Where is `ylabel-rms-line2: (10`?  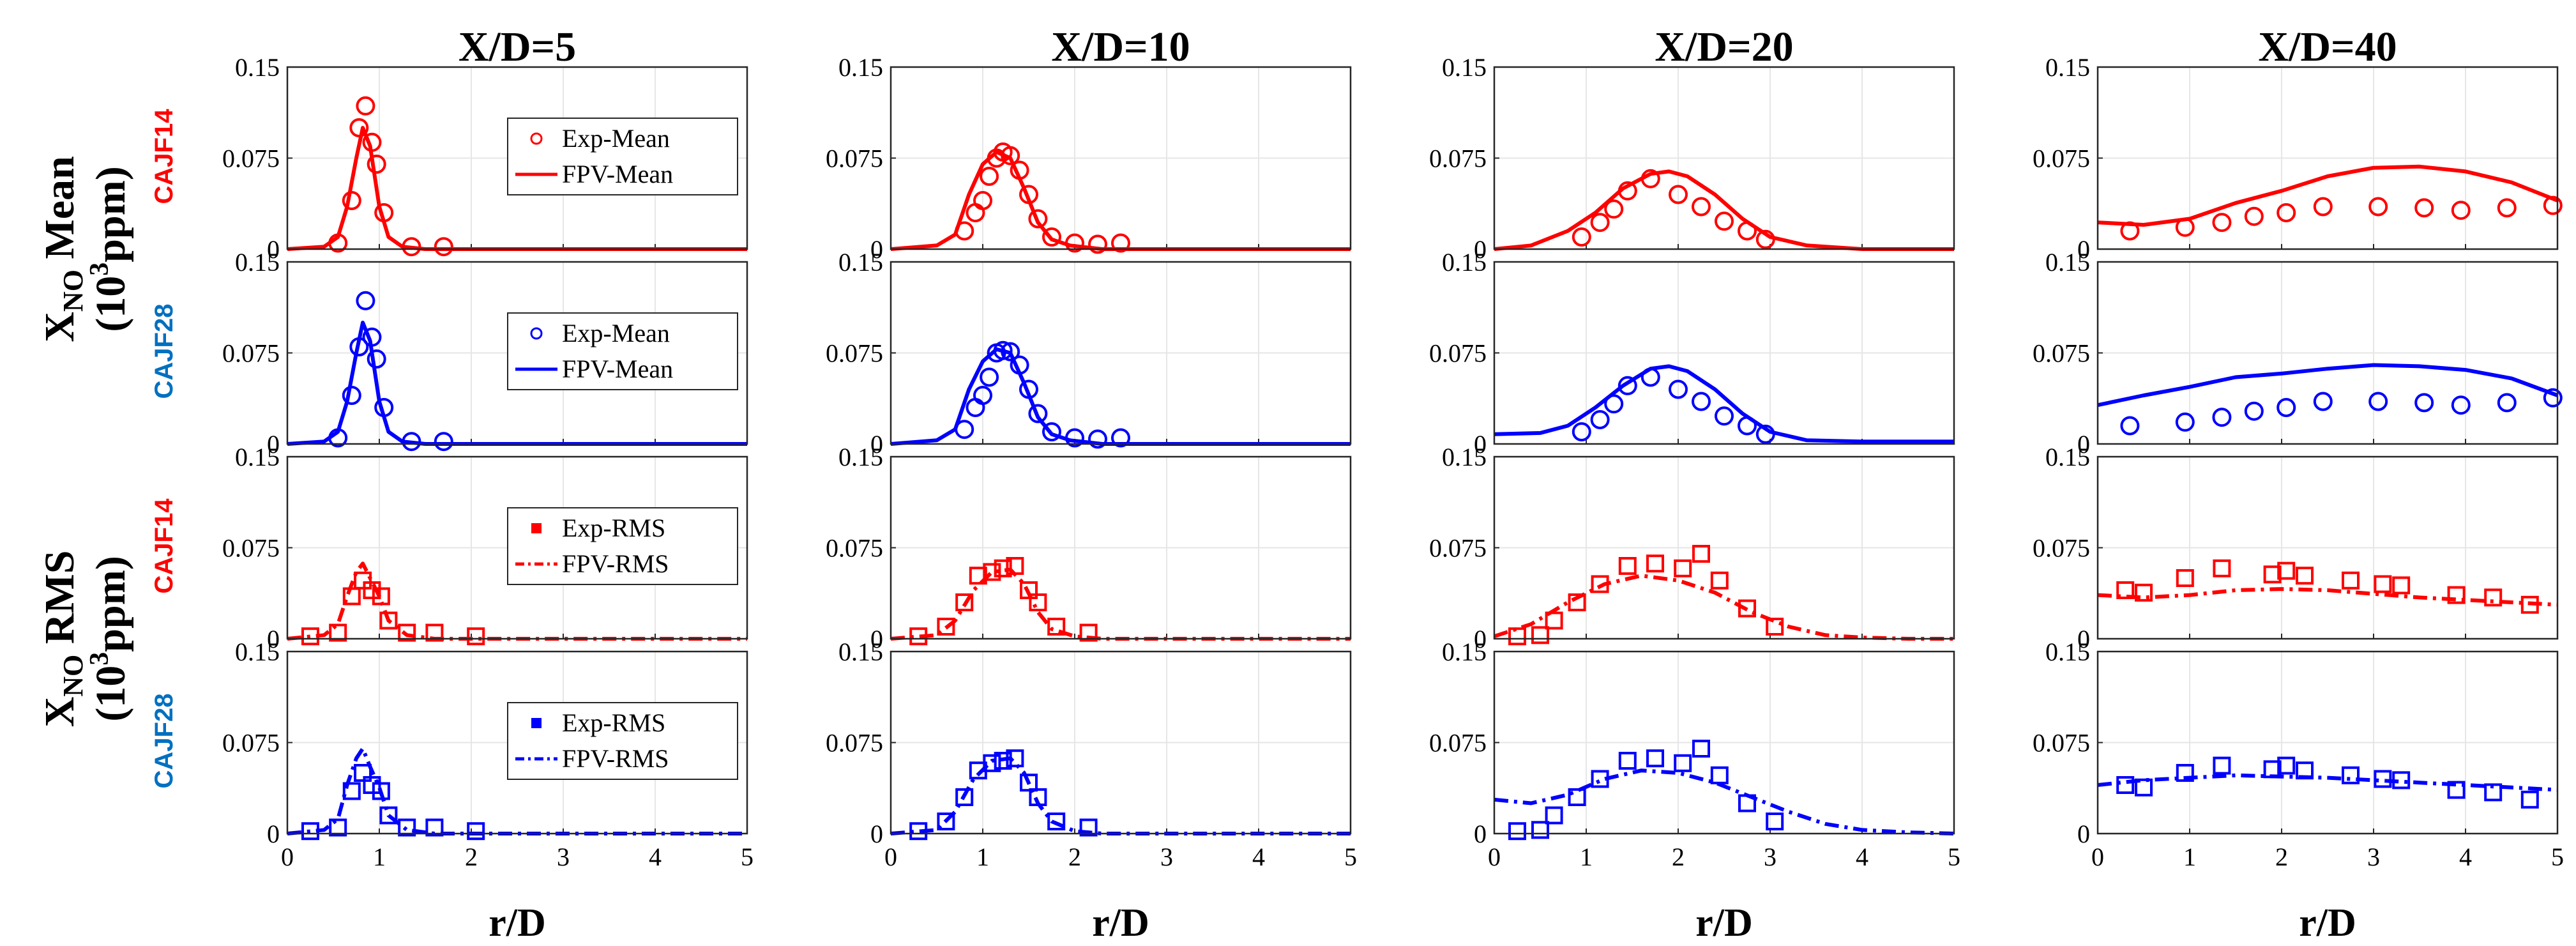 ylabel-rms-line2: (10 is located at coordinates (111, 694).